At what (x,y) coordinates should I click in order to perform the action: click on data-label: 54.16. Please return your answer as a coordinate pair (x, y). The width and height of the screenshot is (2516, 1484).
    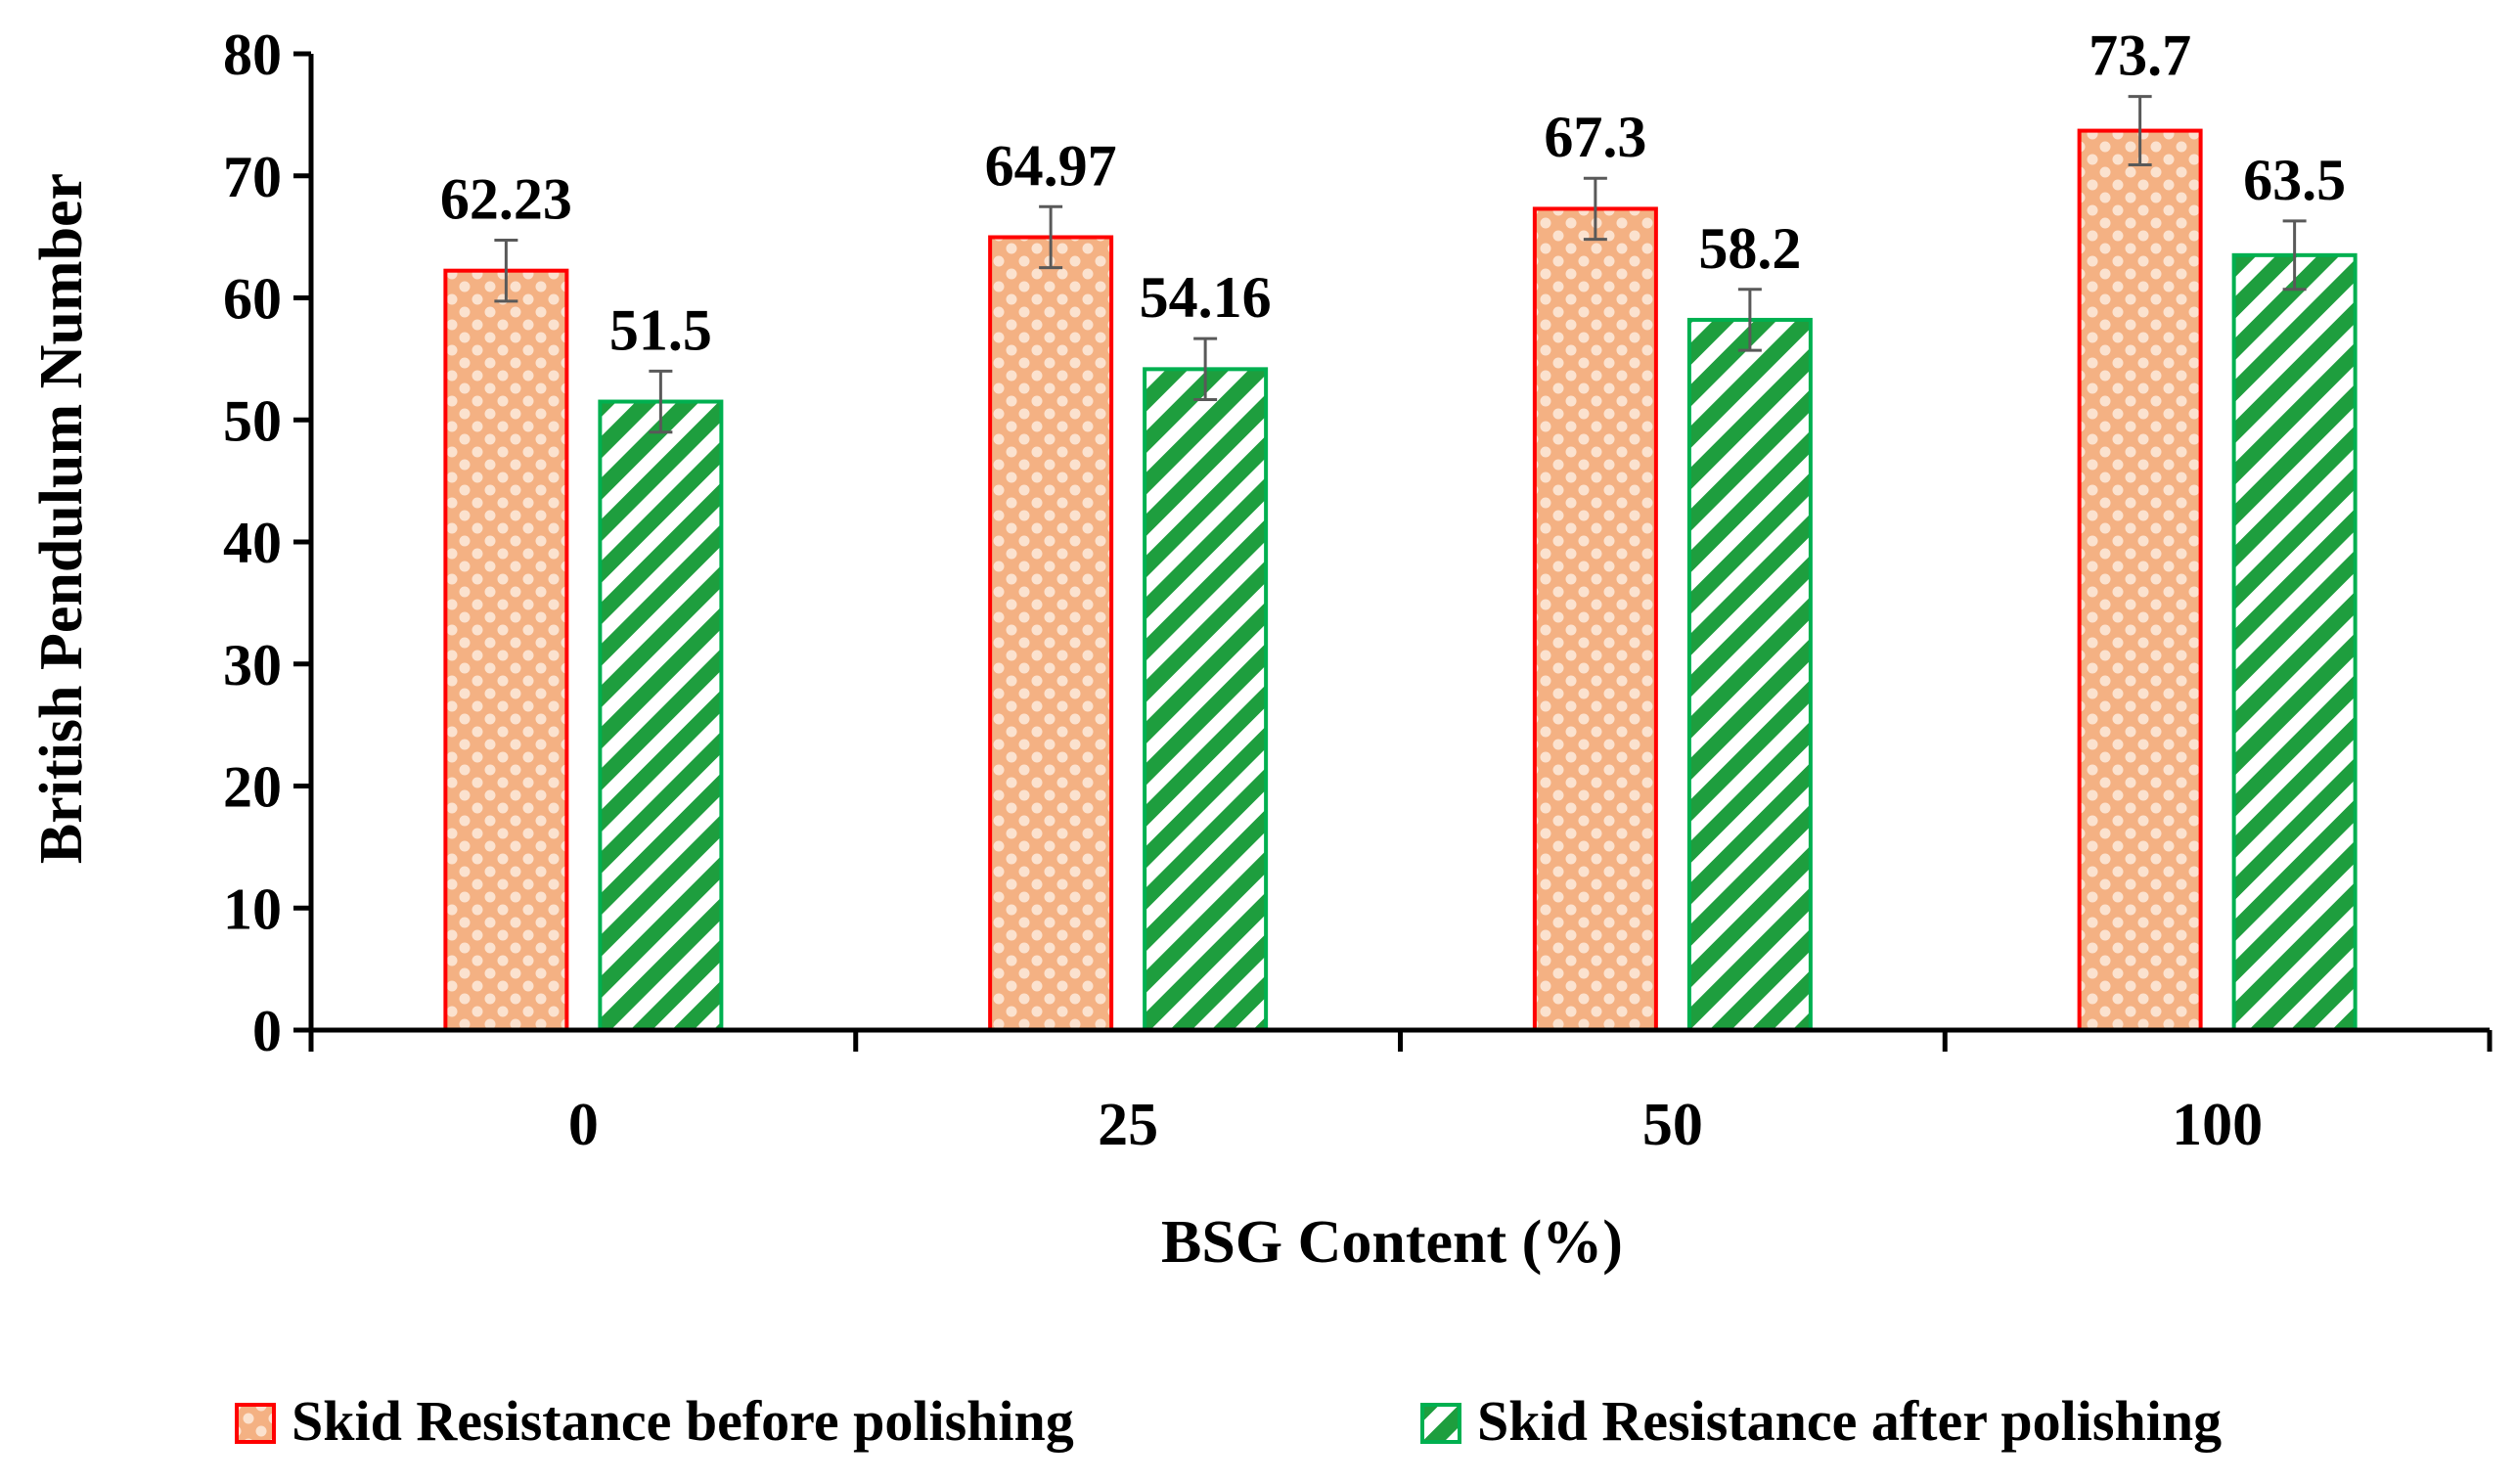
    Looking at the image, I should click on (1206, 297).